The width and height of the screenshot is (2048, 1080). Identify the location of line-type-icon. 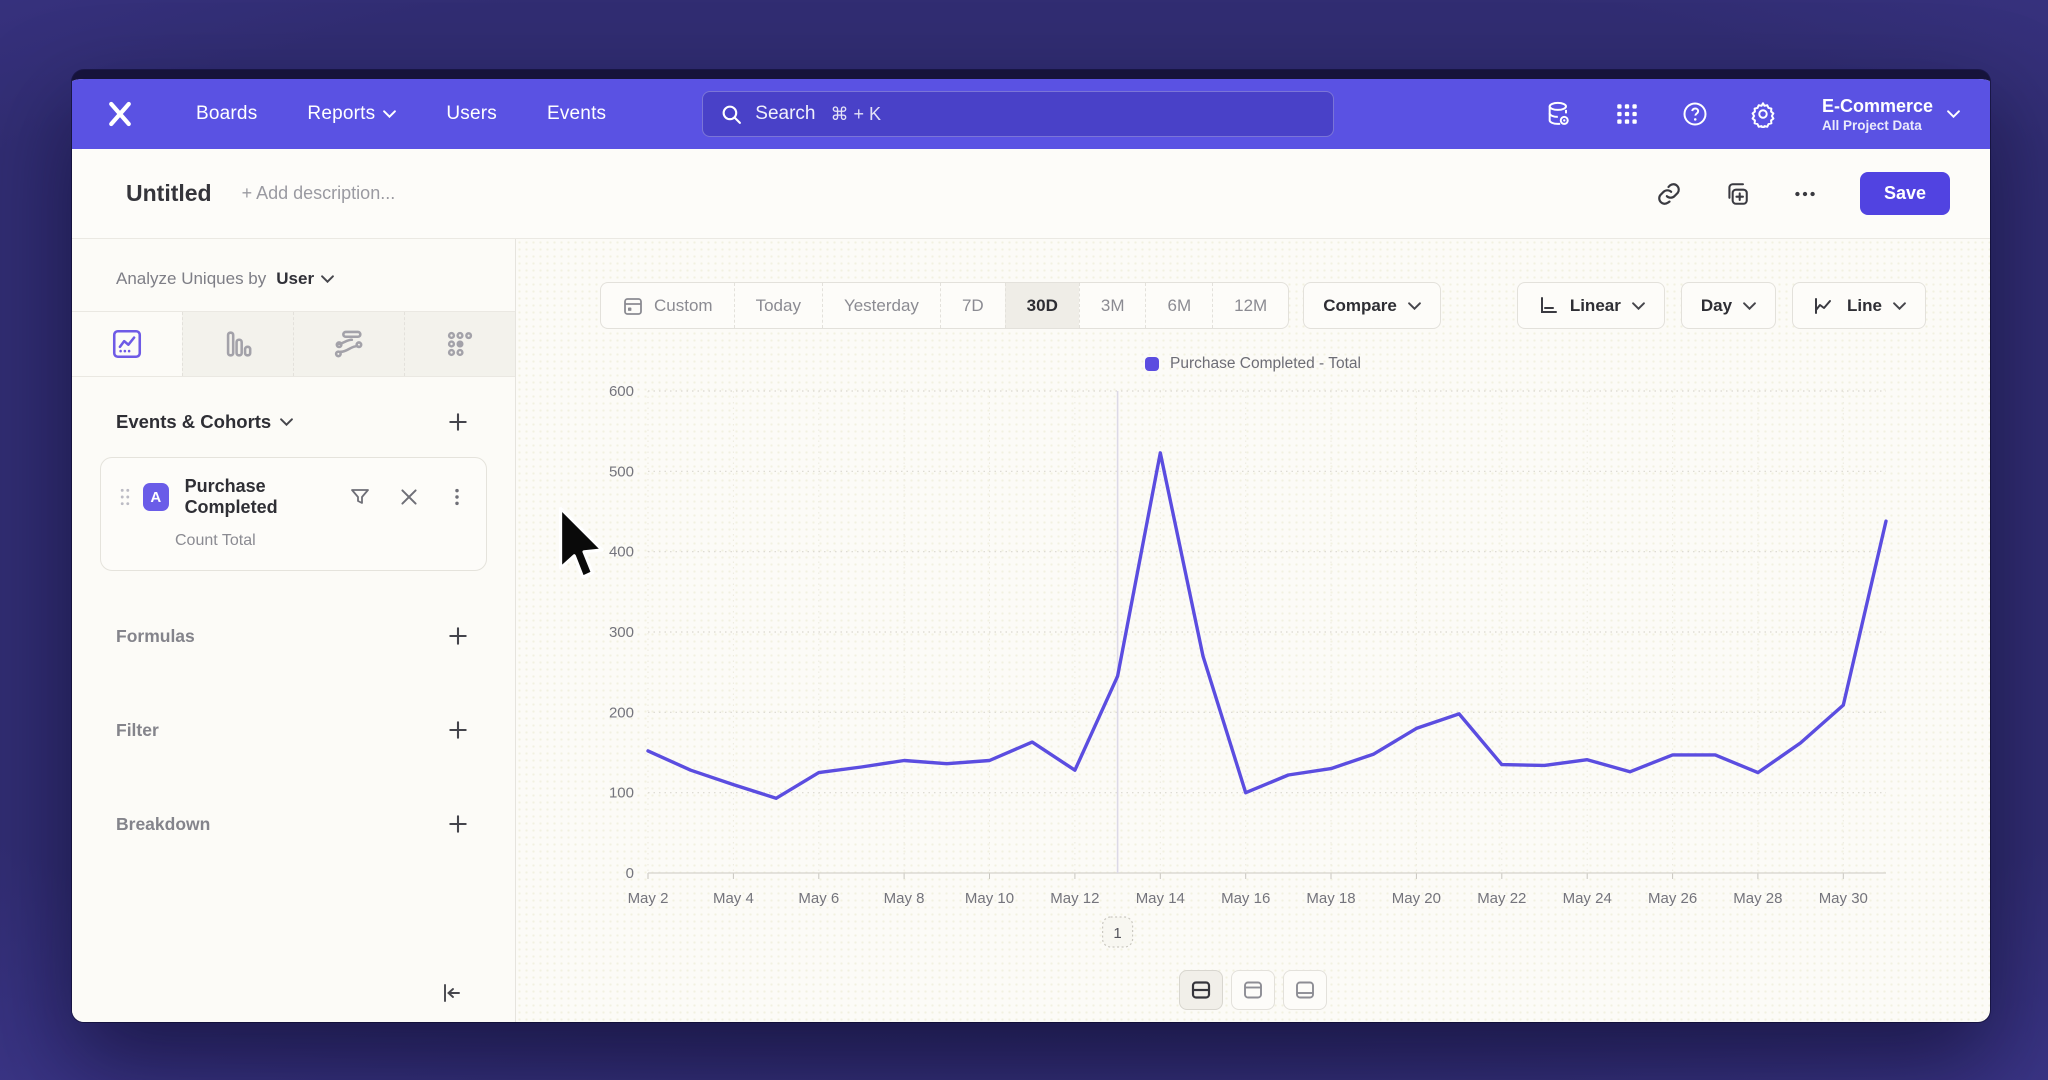
(1823, 305).